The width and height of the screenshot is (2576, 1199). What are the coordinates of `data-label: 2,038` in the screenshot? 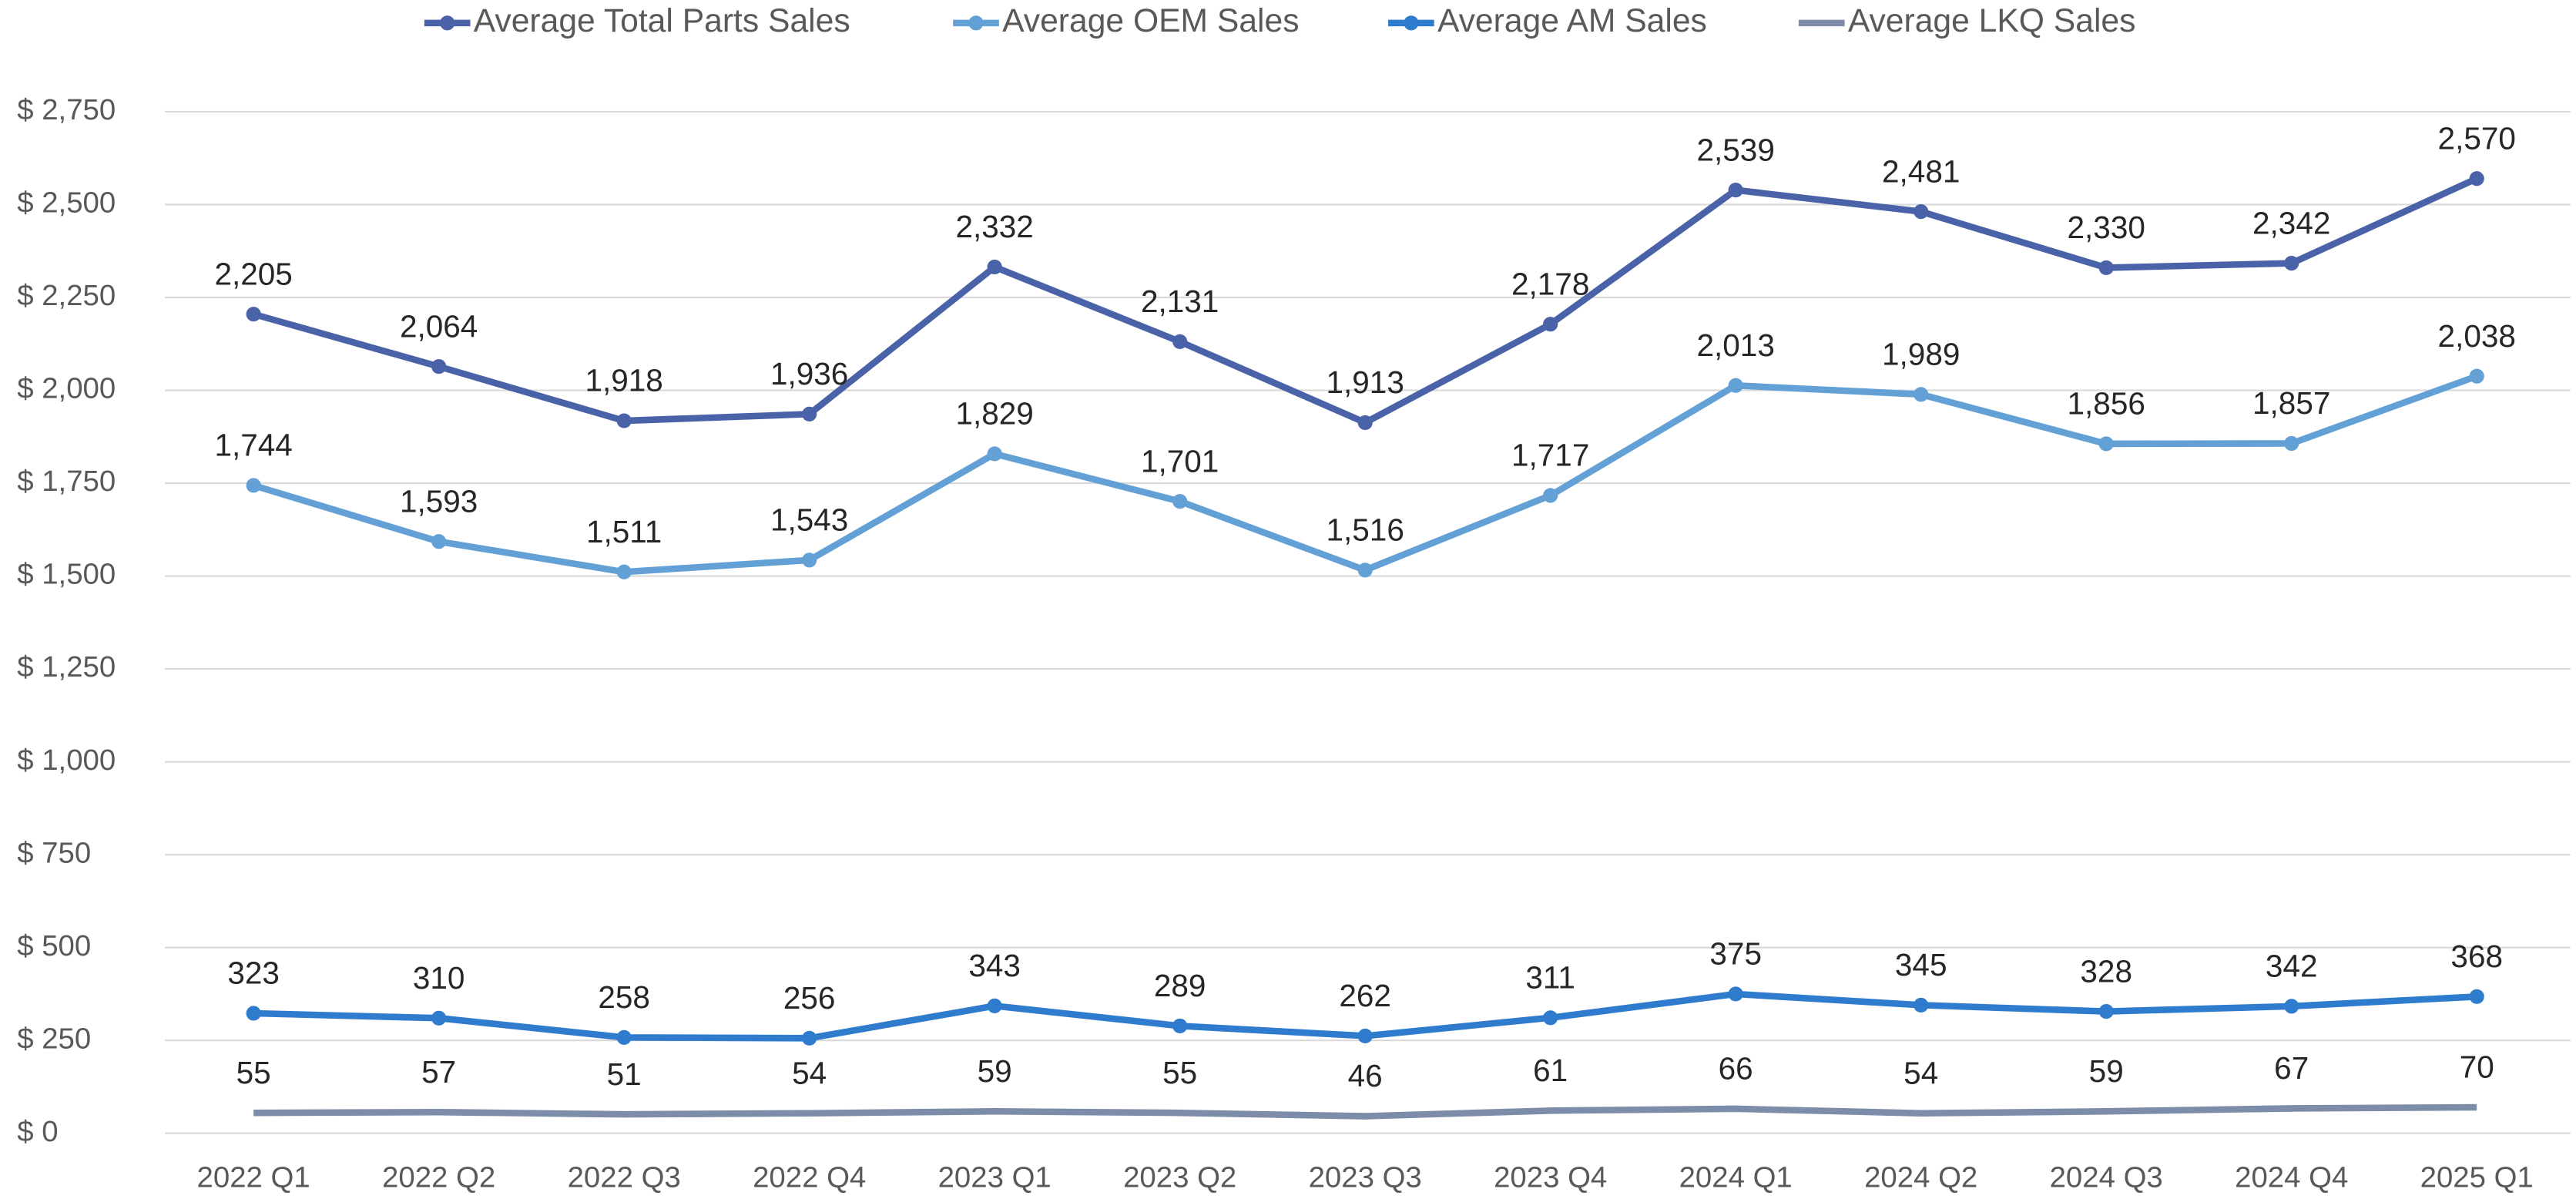 It's located at (2477, 336).